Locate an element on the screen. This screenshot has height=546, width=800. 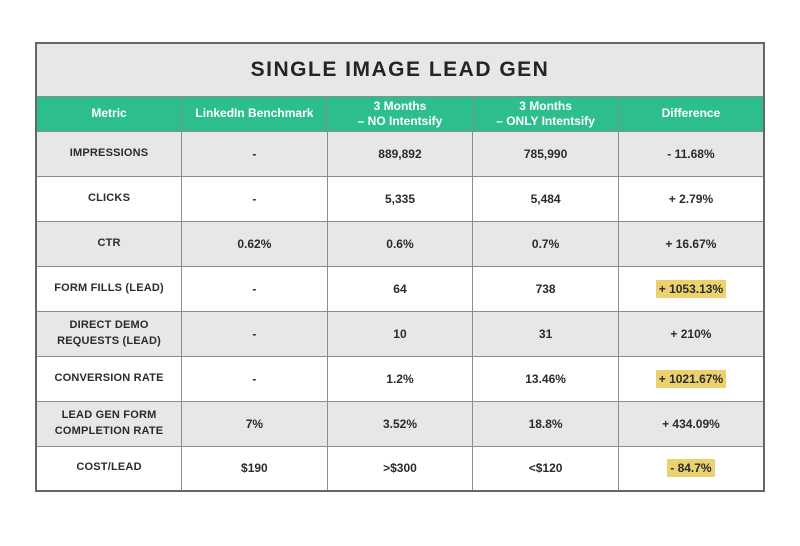
difference-cell: + 1053.13% is located at coordinates (691, 288).